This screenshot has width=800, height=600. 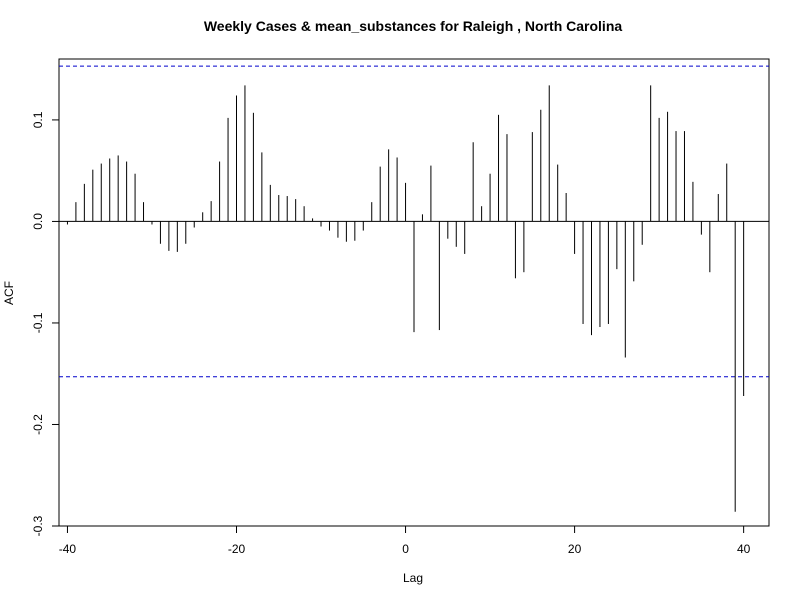 I want to click on x-tick-label: 20, so click(x=575, y=549).